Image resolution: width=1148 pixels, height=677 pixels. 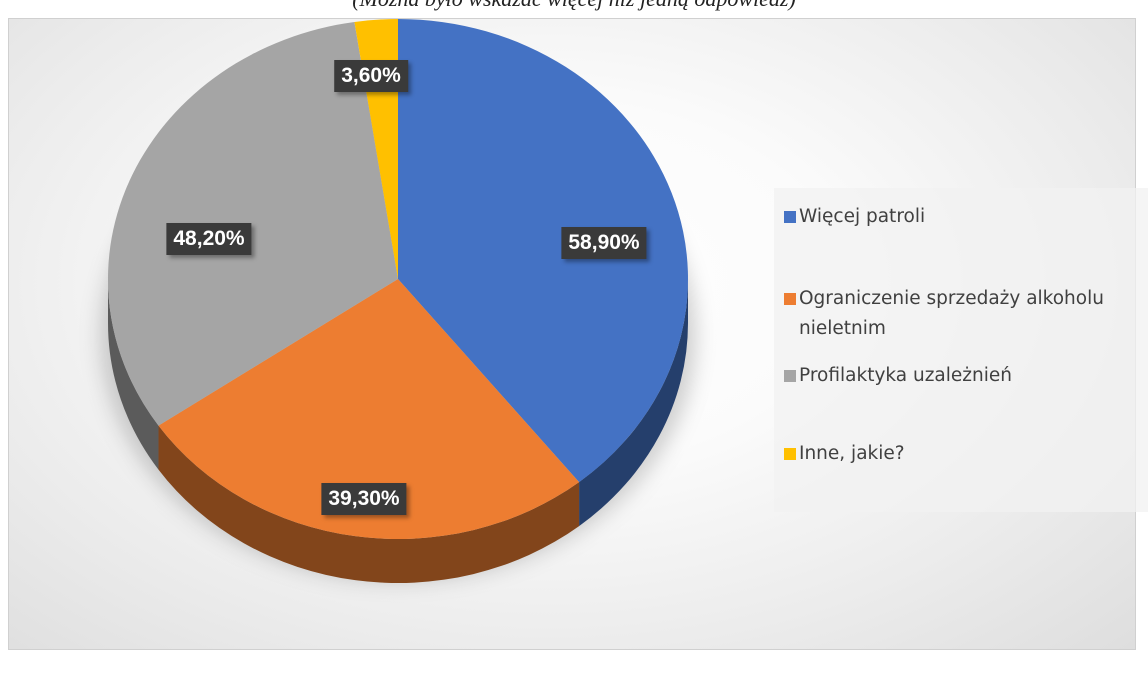 What do you see at coordinates (209, 239) in the screenshot?
I see `data-label-2: 48,20%` at bounding box center [209, 239].